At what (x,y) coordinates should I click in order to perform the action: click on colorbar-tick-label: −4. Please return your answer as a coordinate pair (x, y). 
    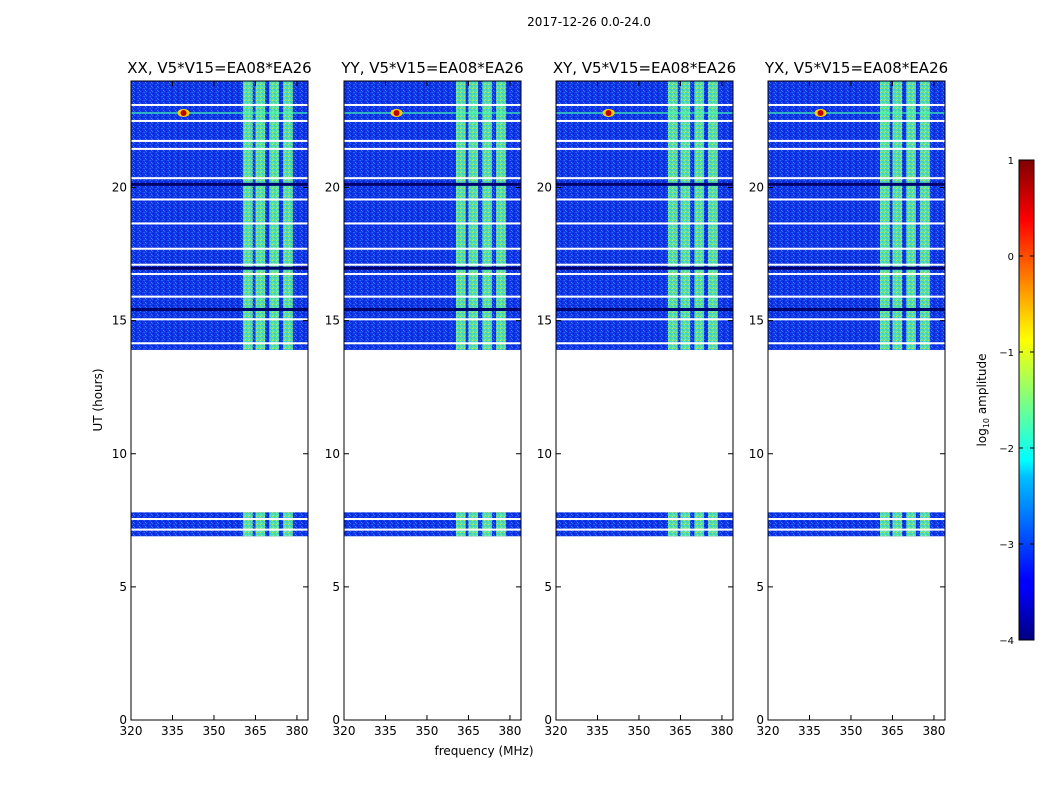
    Looking at the image, I should click on (1006, 641).